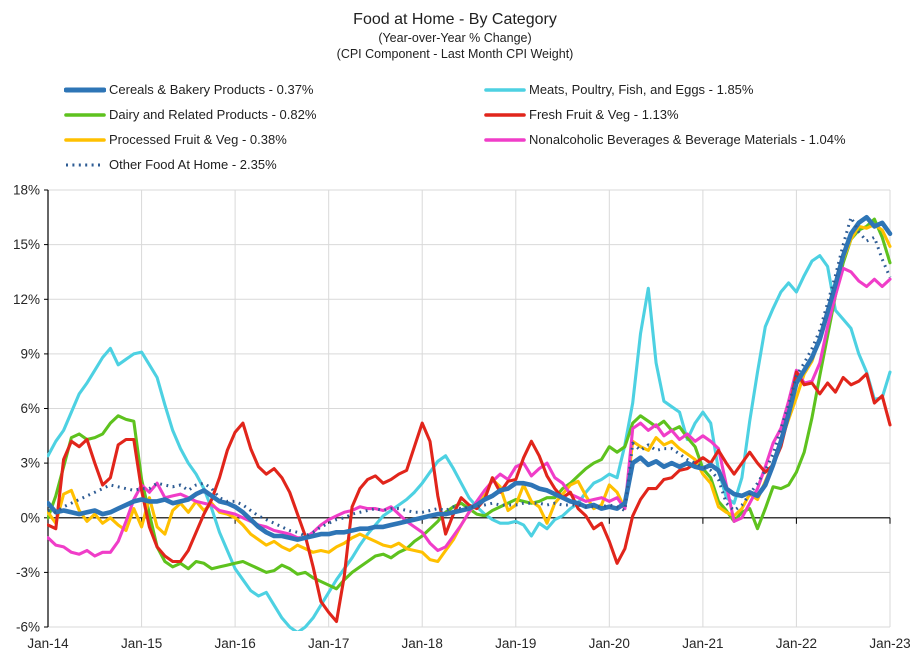 The height and width of the screenshot is (661, 910). What do you see at coordinates (702, 643) in the screenshot?
I see `x-axis-tick-label: Jan-21` at bounding box center [702, 643].